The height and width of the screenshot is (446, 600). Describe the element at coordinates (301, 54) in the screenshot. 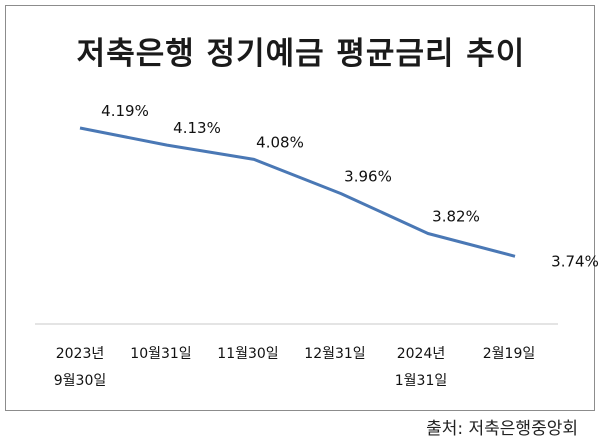

I see `chart-title: 저축은행 정기예금 평균금리 추이` at that location.